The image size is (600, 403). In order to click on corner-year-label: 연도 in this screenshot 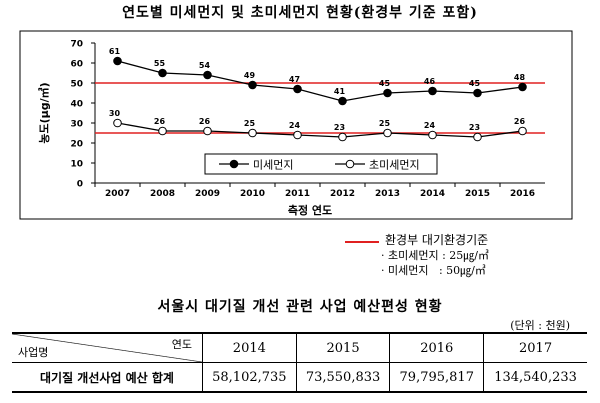, I will do `click(181, 344)`.